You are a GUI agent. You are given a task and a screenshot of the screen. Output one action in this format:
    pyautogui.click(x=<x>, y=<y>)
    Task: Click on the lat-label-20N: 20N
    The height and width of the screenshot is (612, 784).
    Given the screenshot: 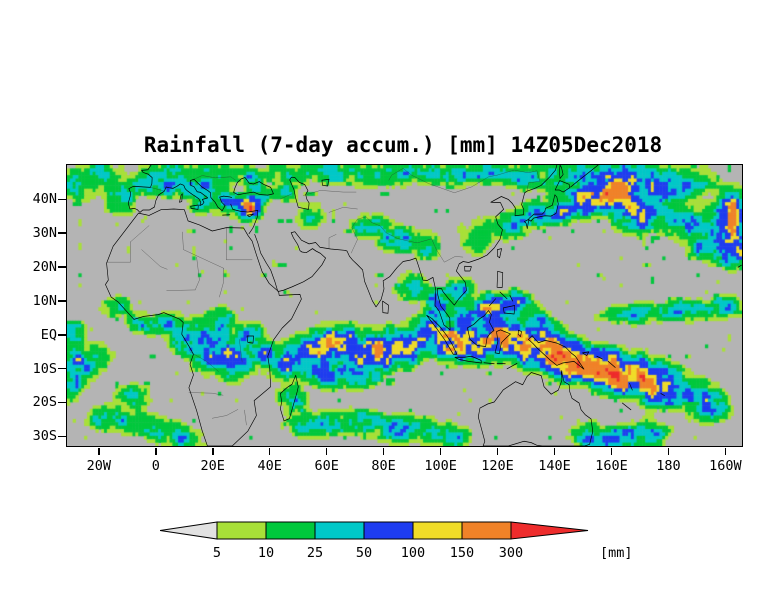 What is the action you would take?
    pyautogui.click(x=44, y=267)
    